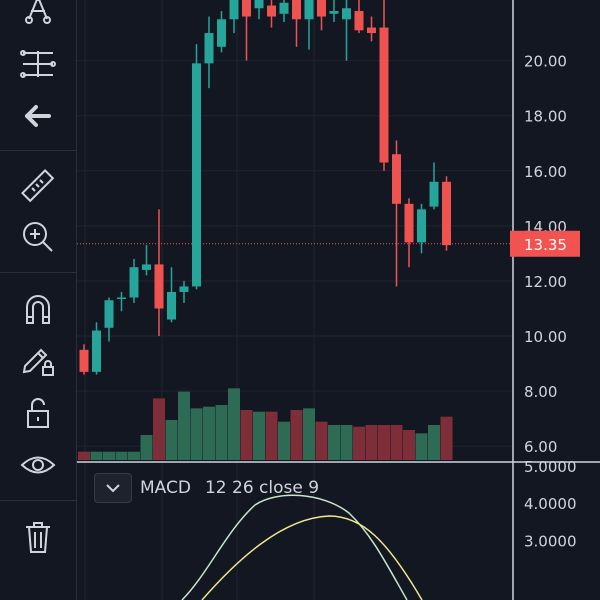  I want to click on eye-icon, so click(38, 465).